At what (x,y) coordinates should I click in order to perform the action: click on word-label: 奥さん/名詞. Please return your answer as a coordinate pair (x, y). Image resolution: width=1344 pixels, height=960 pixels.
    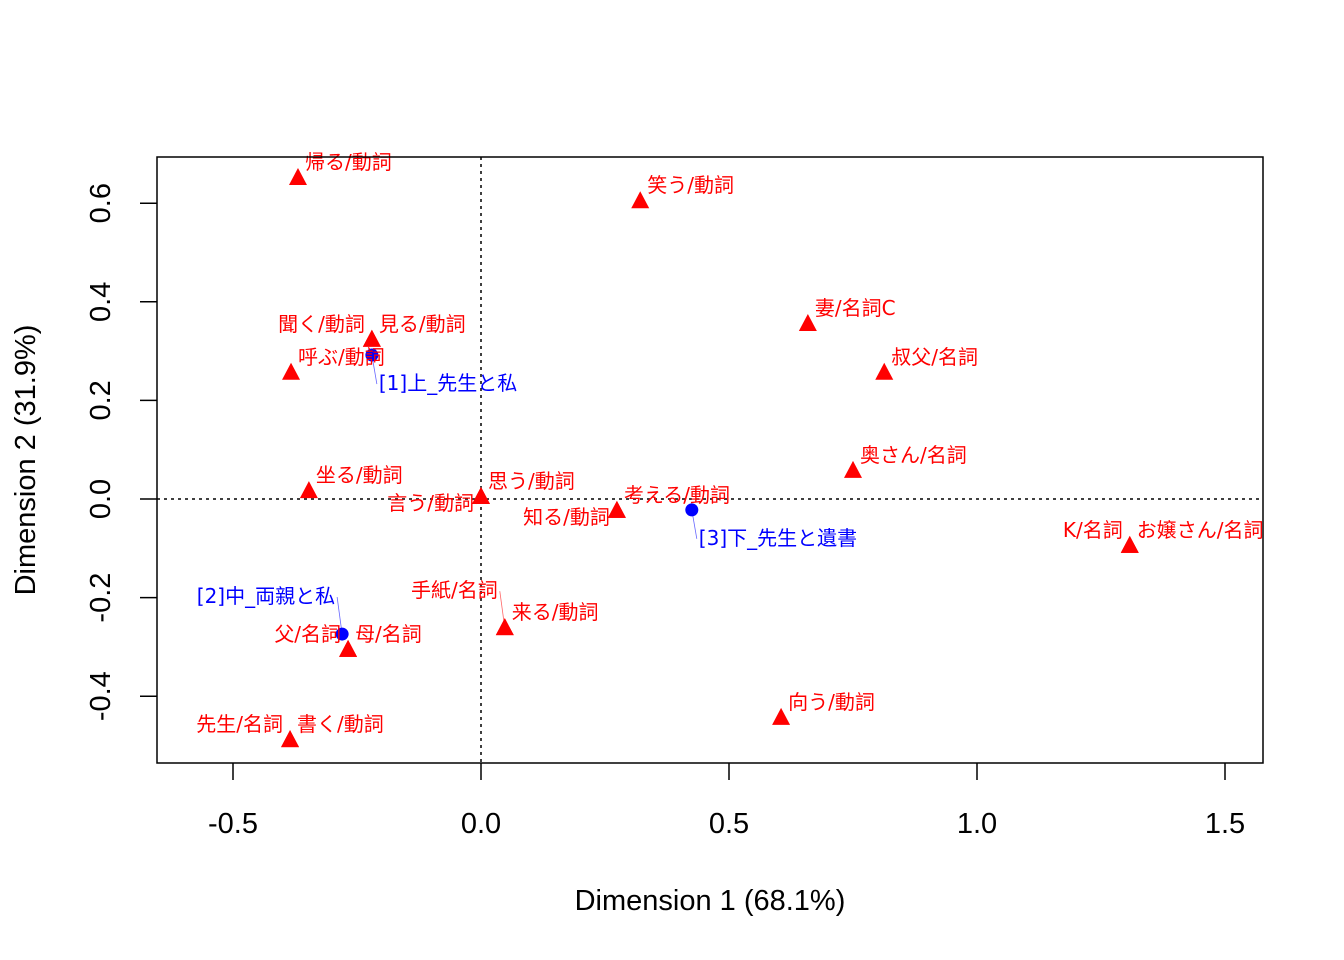
    Looking at the image, I should click on (913, 455).